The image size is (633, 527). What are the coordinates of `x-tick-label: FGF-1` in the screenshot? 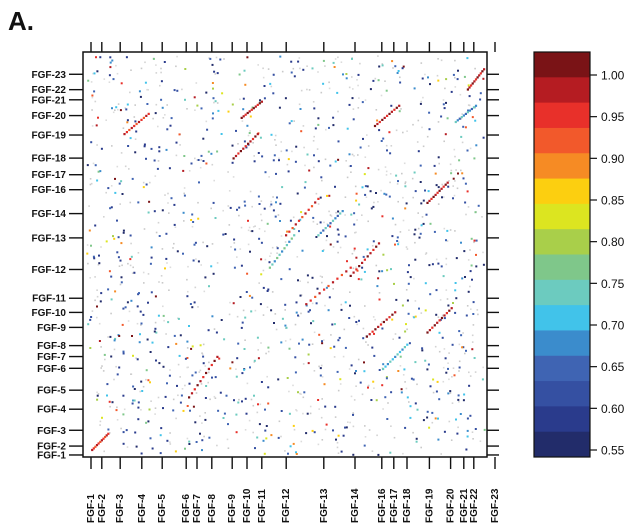 It's located at (91, 508).